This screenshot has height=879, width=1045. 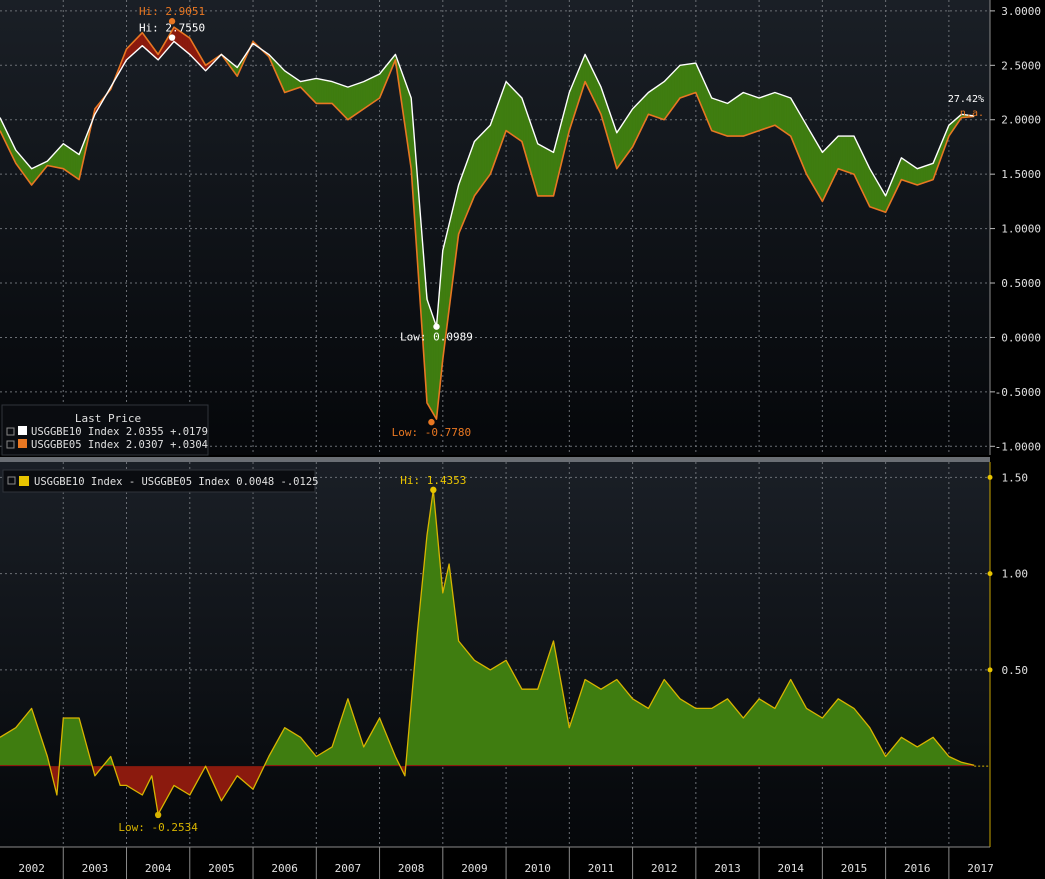 I want to click on legend-header: Last Price, so click(x=108, y=418).